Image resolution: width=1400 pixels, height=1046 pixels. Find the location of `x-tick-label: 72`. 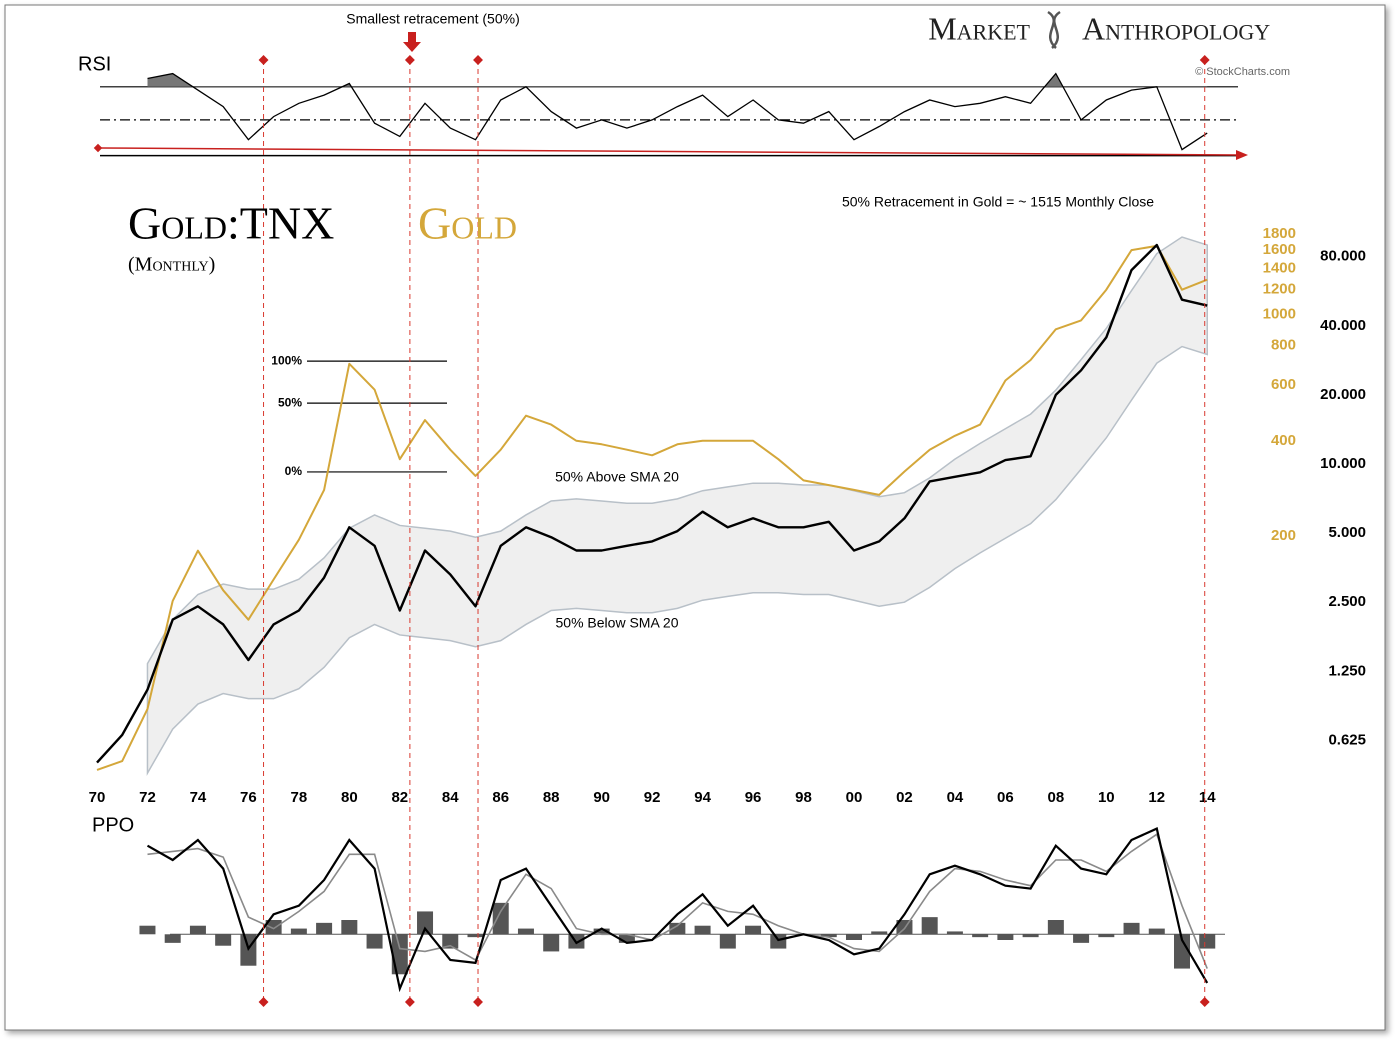

x-tick-label: 72 is located at coordinates (147, 797).